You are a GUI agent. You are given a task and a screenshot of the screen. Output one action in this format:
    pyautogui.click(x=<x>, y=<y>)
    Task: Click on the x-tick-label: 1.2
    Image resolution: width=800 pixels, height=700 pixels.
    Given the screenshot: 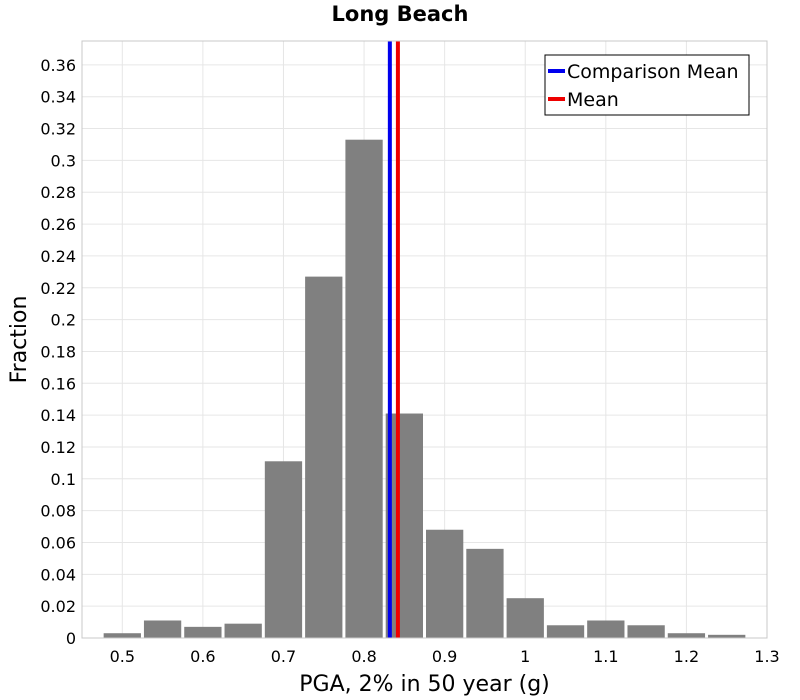 What is the action you would take?
    pyautogui.click(x=686, y=656)
    